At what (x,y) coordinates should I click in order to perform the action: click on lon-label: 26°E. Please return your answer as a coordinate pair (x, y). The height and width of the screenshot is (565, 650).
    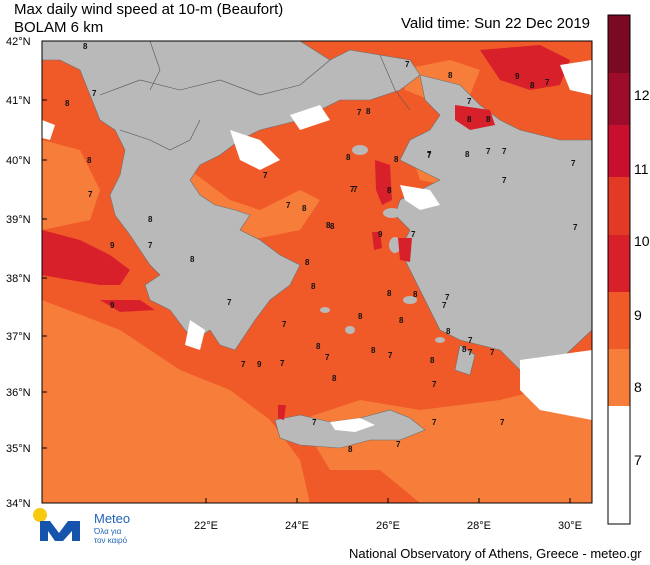
    Looking at the image, I should click on (388, 526).